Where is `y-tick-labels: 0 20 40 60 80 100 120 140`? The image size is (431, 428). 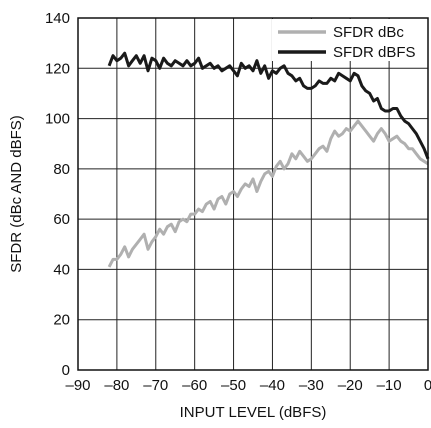
y-tick-labels: 0 20 40 60 80 100 120 140 is located at coordinates (57, 194).